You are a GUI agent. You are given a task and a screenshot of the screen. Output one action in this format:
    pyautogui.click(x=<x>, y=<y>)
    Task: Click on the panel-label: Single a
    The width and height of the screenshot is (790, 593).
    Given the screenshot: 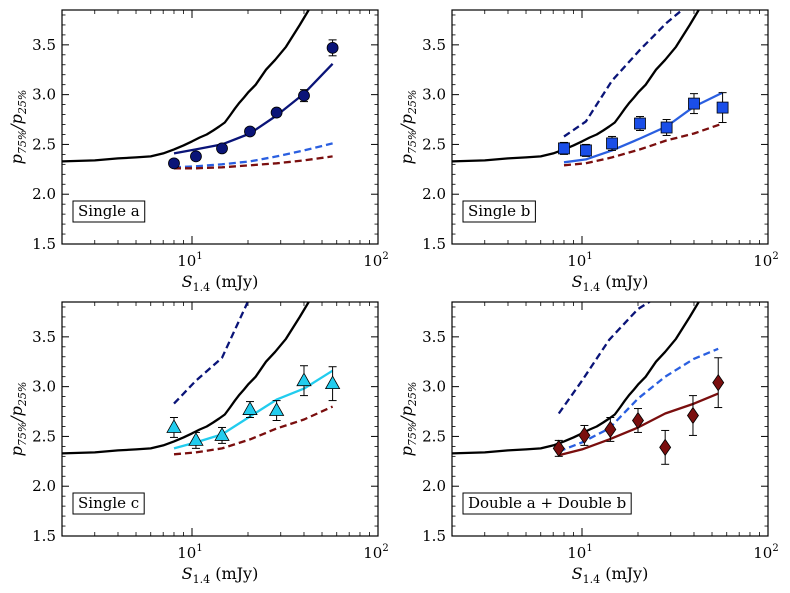 What is the action you would take?
    pyautogui.click(x=109, y=211)
    